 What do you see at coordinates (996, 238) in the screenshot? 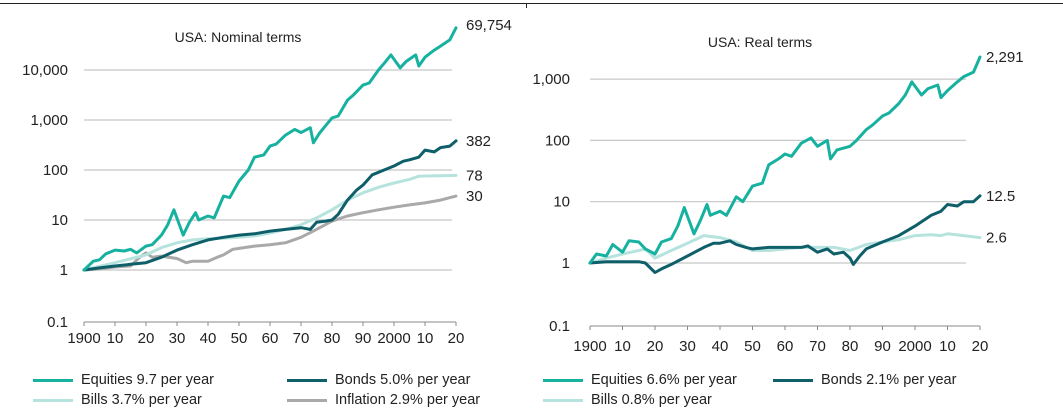
I see `end-label-bills: 2.6` at bounding box center [996, 238].